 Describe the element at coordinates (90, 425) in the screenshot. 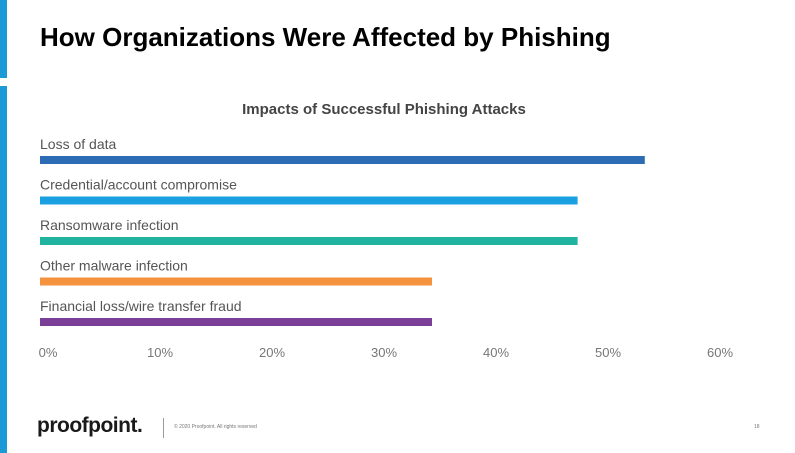

I see `proofpoint-logo: proofpoint.` at that location.